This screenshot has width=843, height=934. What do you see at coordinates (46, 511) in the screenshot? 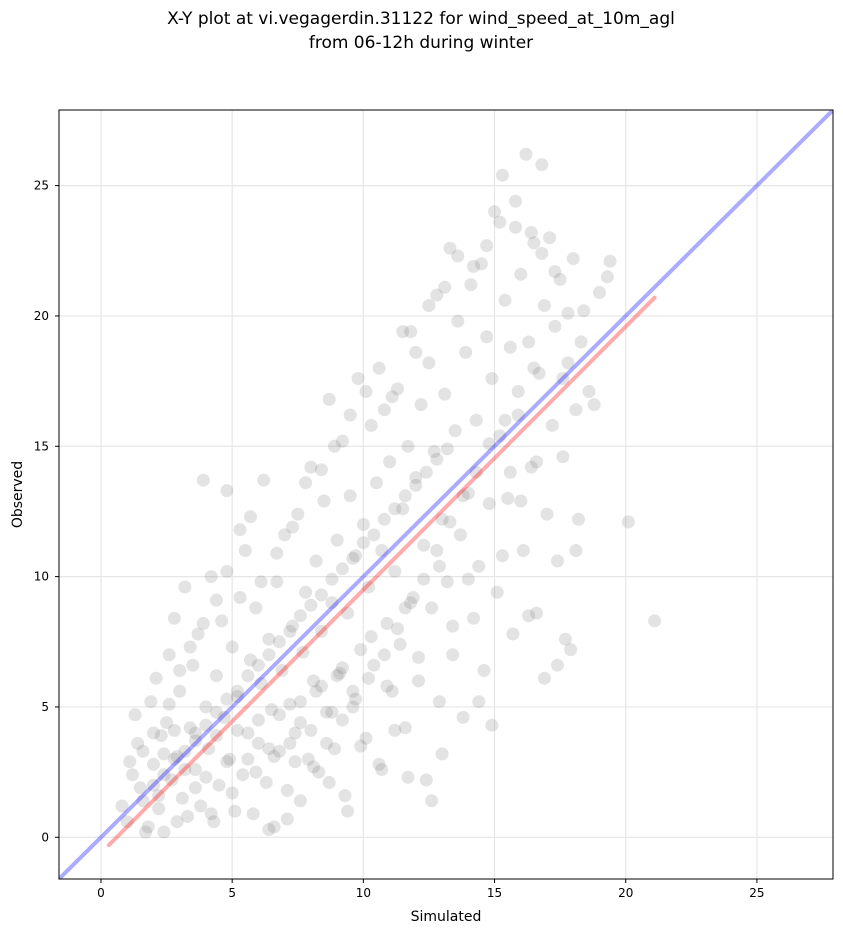
I see `y-axis-ticks: 0 5 10 15 20 25` at bounding box center [46, 511].